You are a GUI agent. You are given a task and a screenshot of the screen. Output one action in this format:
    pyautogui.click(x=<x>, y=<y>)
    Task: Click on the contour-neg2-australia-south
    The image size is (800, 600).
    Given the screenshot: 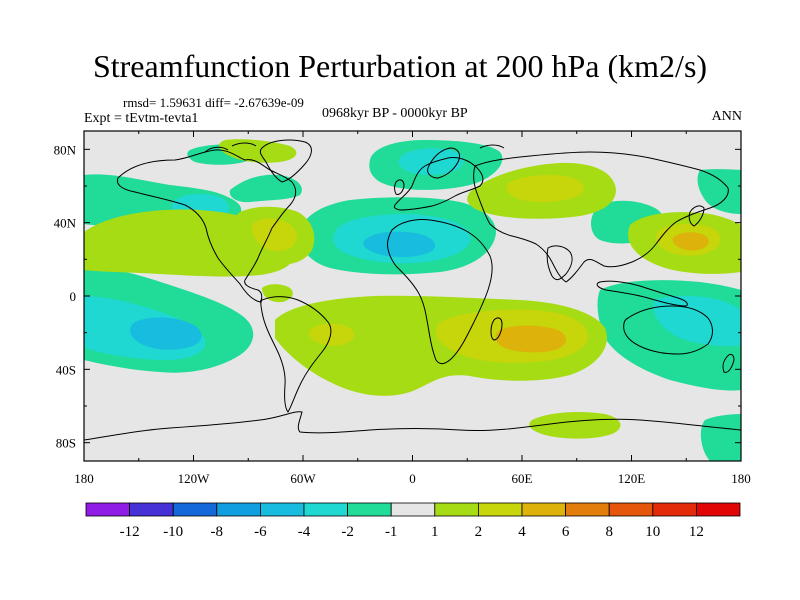 What is the action you would take?
    pyautogui.click(x=697, y=321)
    